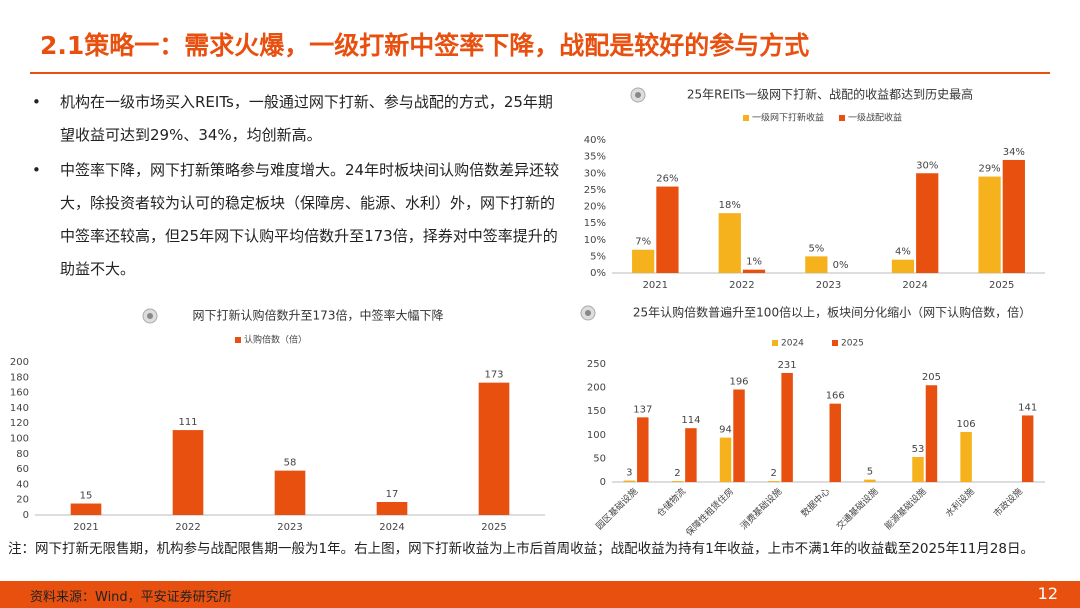  I want to click on y-tick-label: 15%, so click(595, 223).